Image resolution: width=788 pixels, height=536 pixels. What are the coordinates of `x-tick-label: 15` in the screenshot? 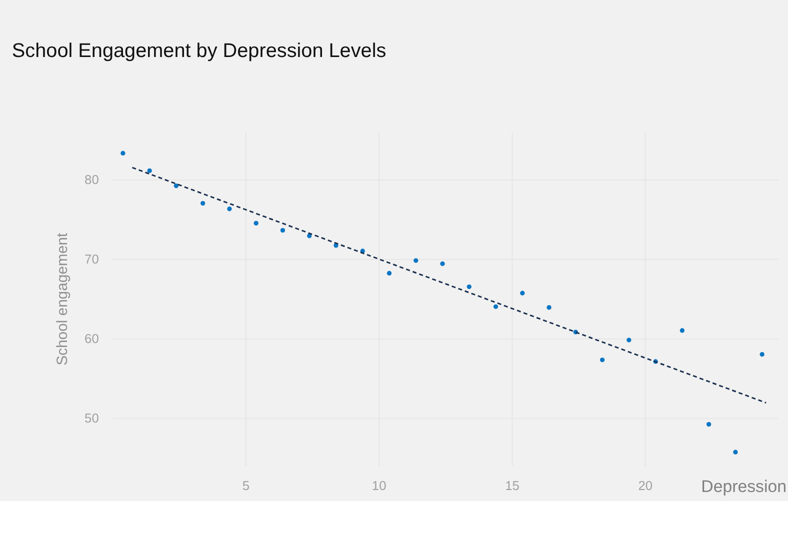 It's located at (512, 485).